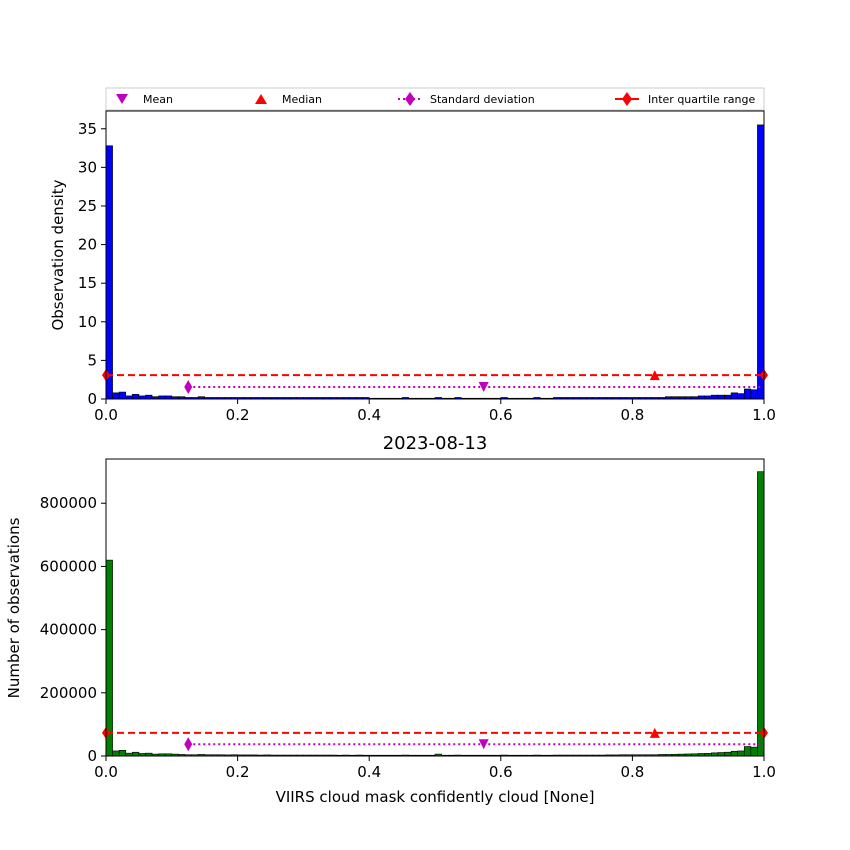  I want to click on legend-item-median: Median, so click(288, 99).